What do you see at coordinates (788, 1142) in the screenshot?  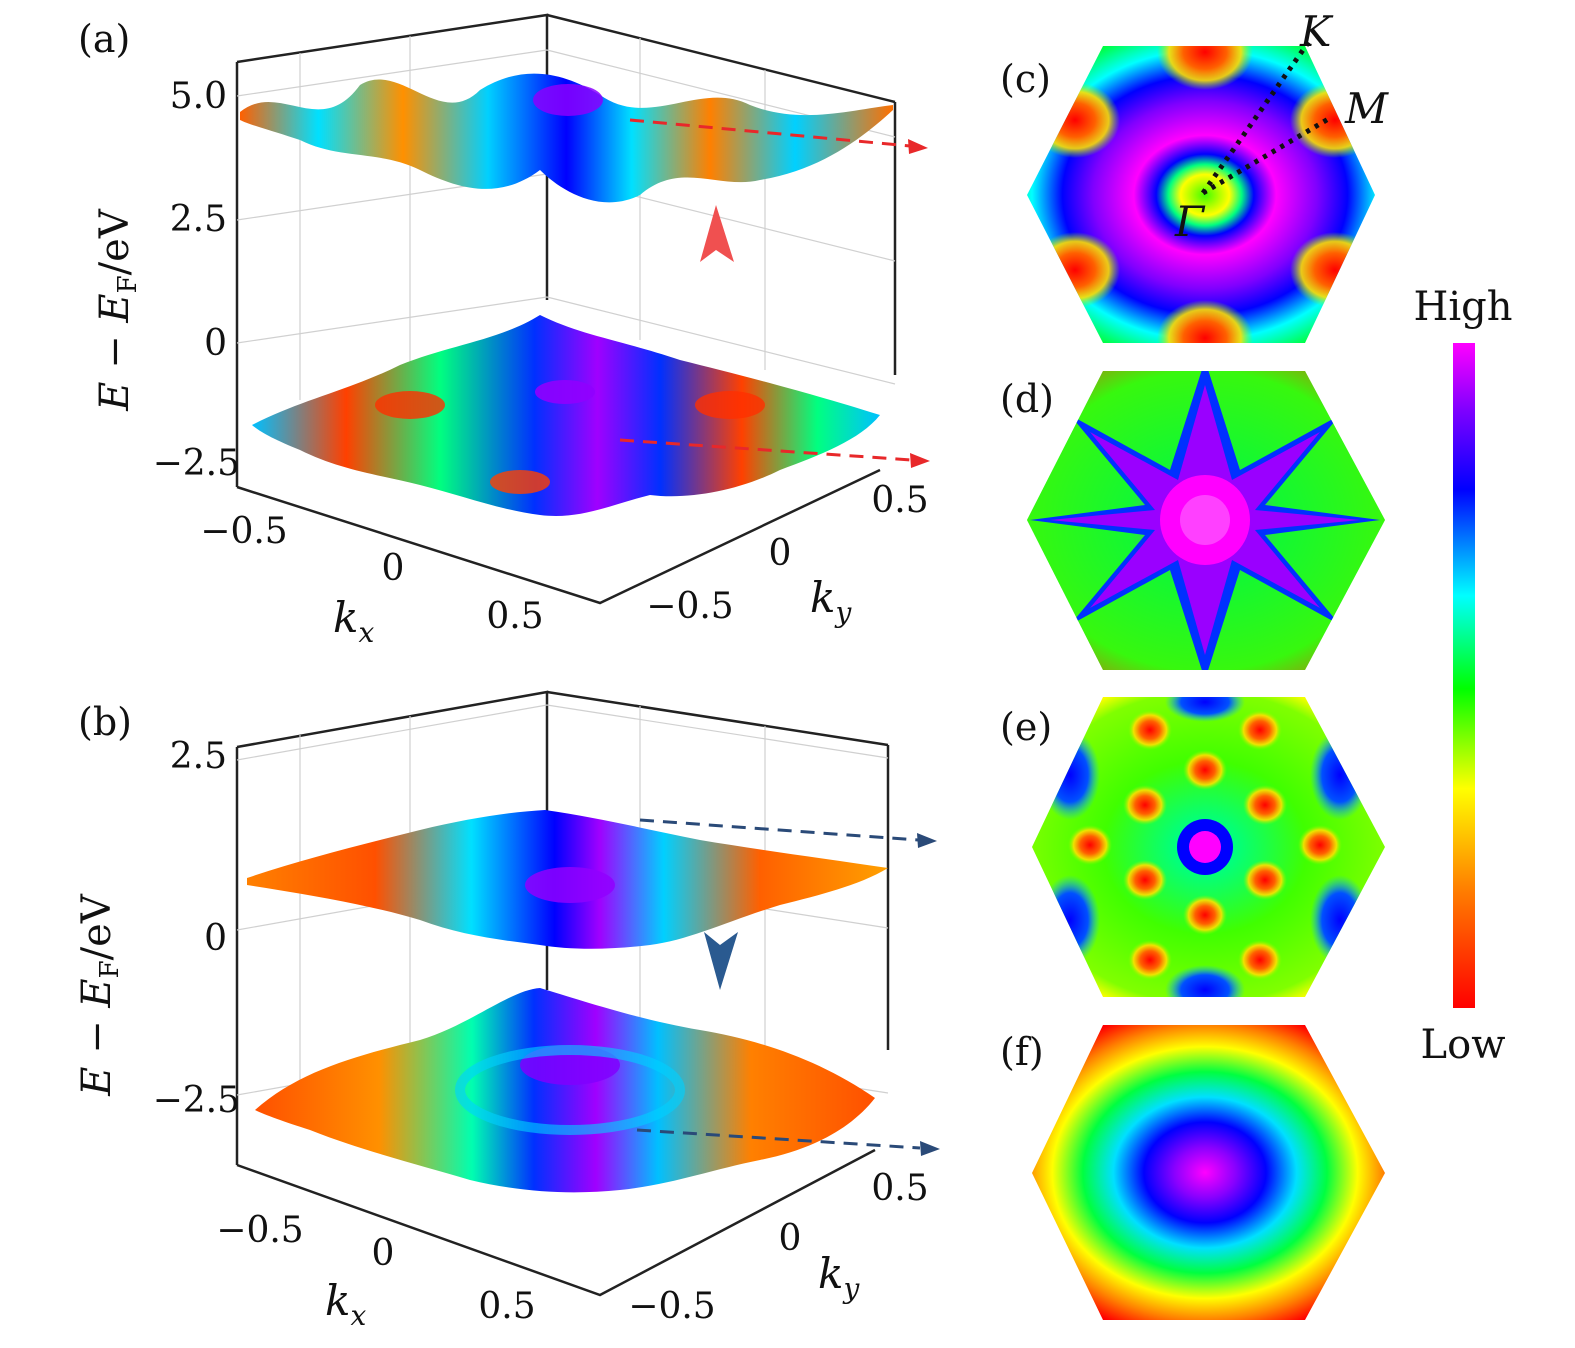 I see `panel-b-arrow-lower` at bounding box center [788, 1142].